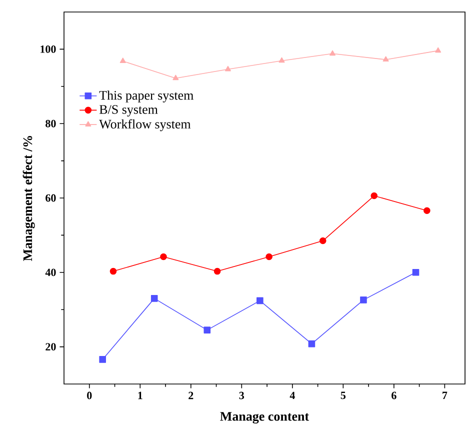 This screenshot has height=442, width=466. What do you see at coordinates (146, 96) in the screenshot?
I see `legend-label: This paper system` at bounding box center [146, 96].